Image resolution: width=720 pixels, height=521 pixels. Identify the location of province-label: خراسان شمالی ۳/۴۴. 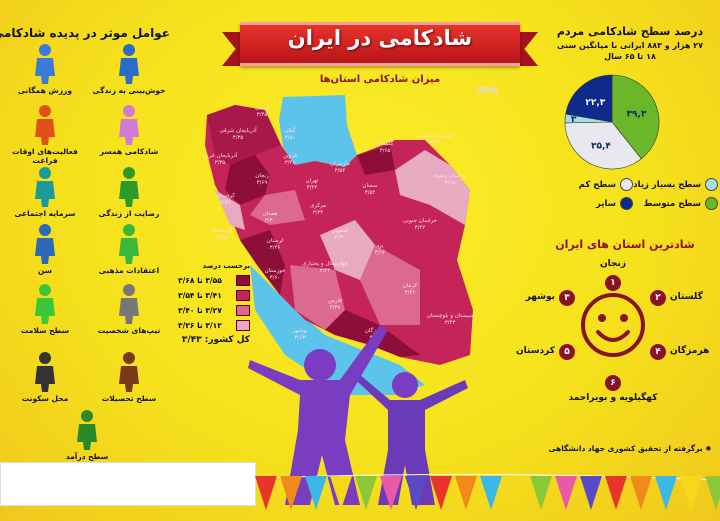
(435, 140).